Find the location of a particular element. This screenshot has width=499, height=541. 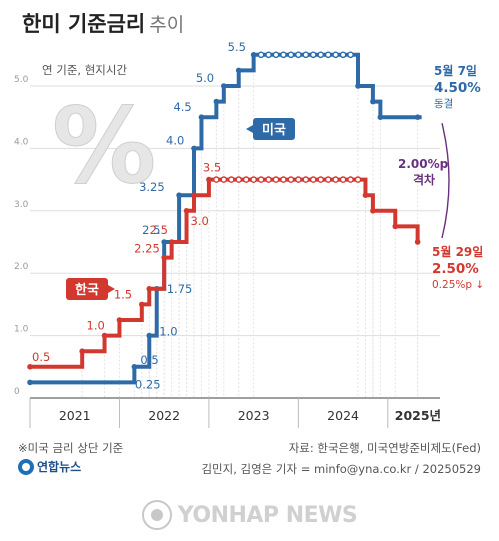

y-tick-label: 2.0 is located at coordinates (21, 267).